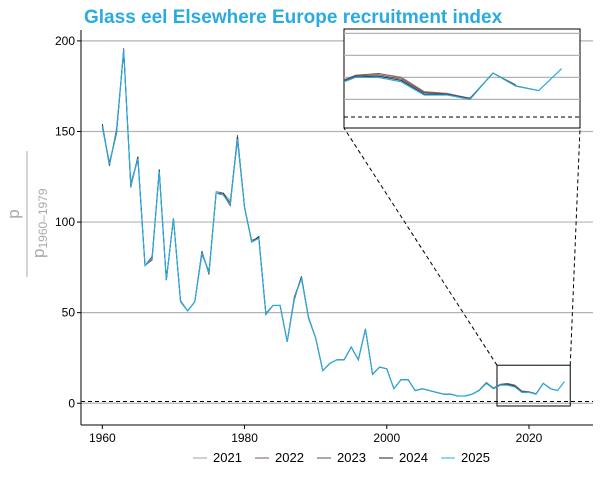  I want to click on y-label-denominator-sub: 1960–1979, so click(43, 218).